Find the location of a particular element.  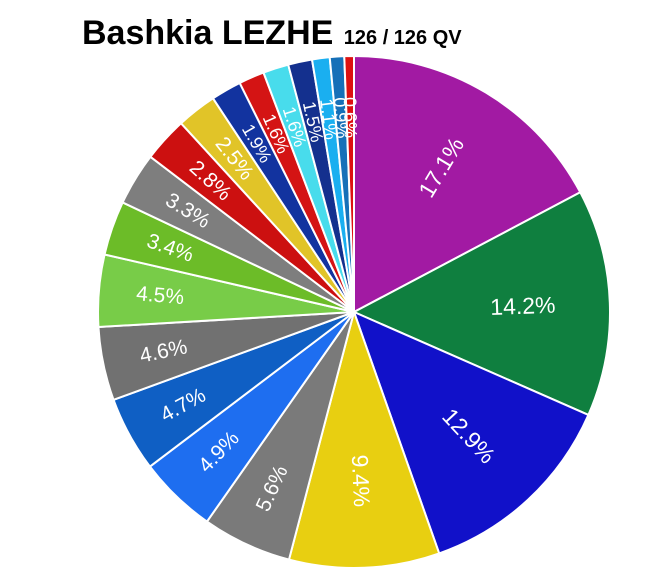

slice-label: 4.5% is located at coordinates (160, 295).